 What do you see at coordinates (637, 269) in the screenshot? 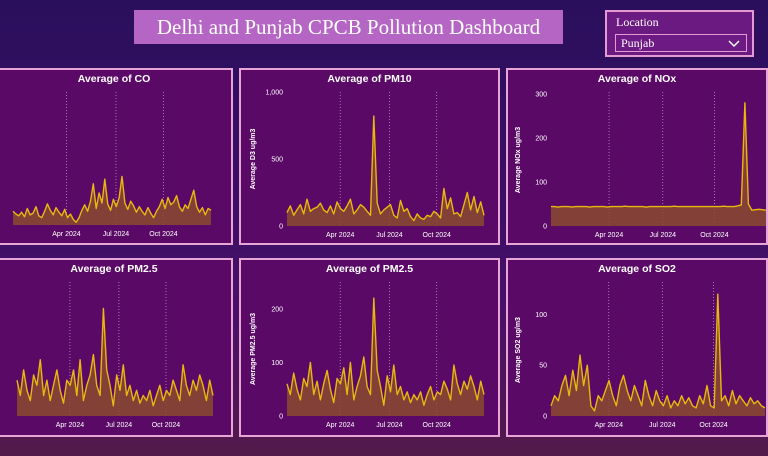
I see `so2-chart-title: Average of SO2` at bounding box center [637, 269].